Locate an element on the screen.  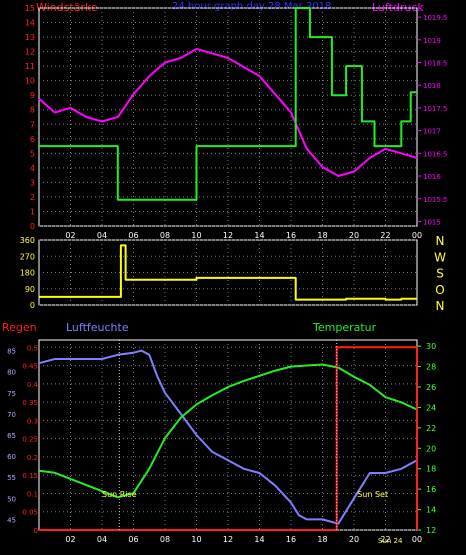
humidity-tick-label: 45 is located at coordinates (11, 520).